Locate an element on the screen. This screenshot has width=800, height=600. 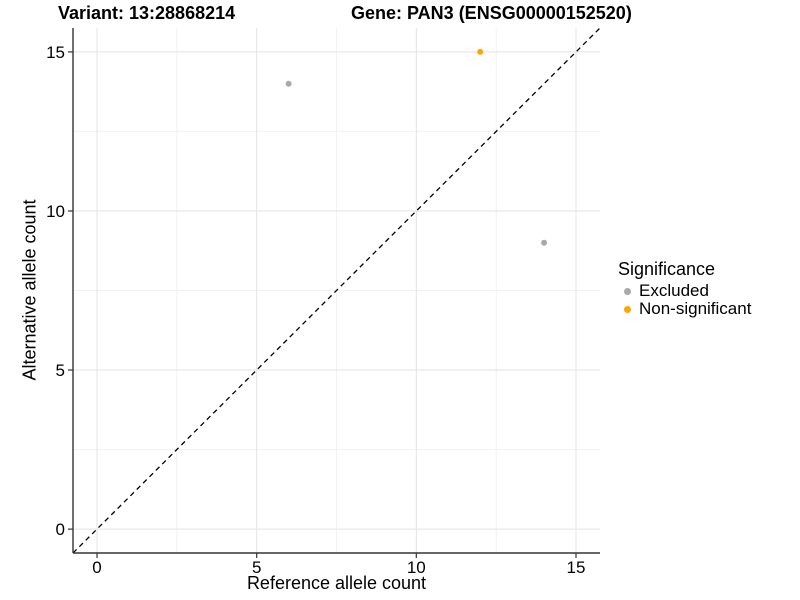
y-axis-title: Alternative allele count is located at coordinates (29, 290).